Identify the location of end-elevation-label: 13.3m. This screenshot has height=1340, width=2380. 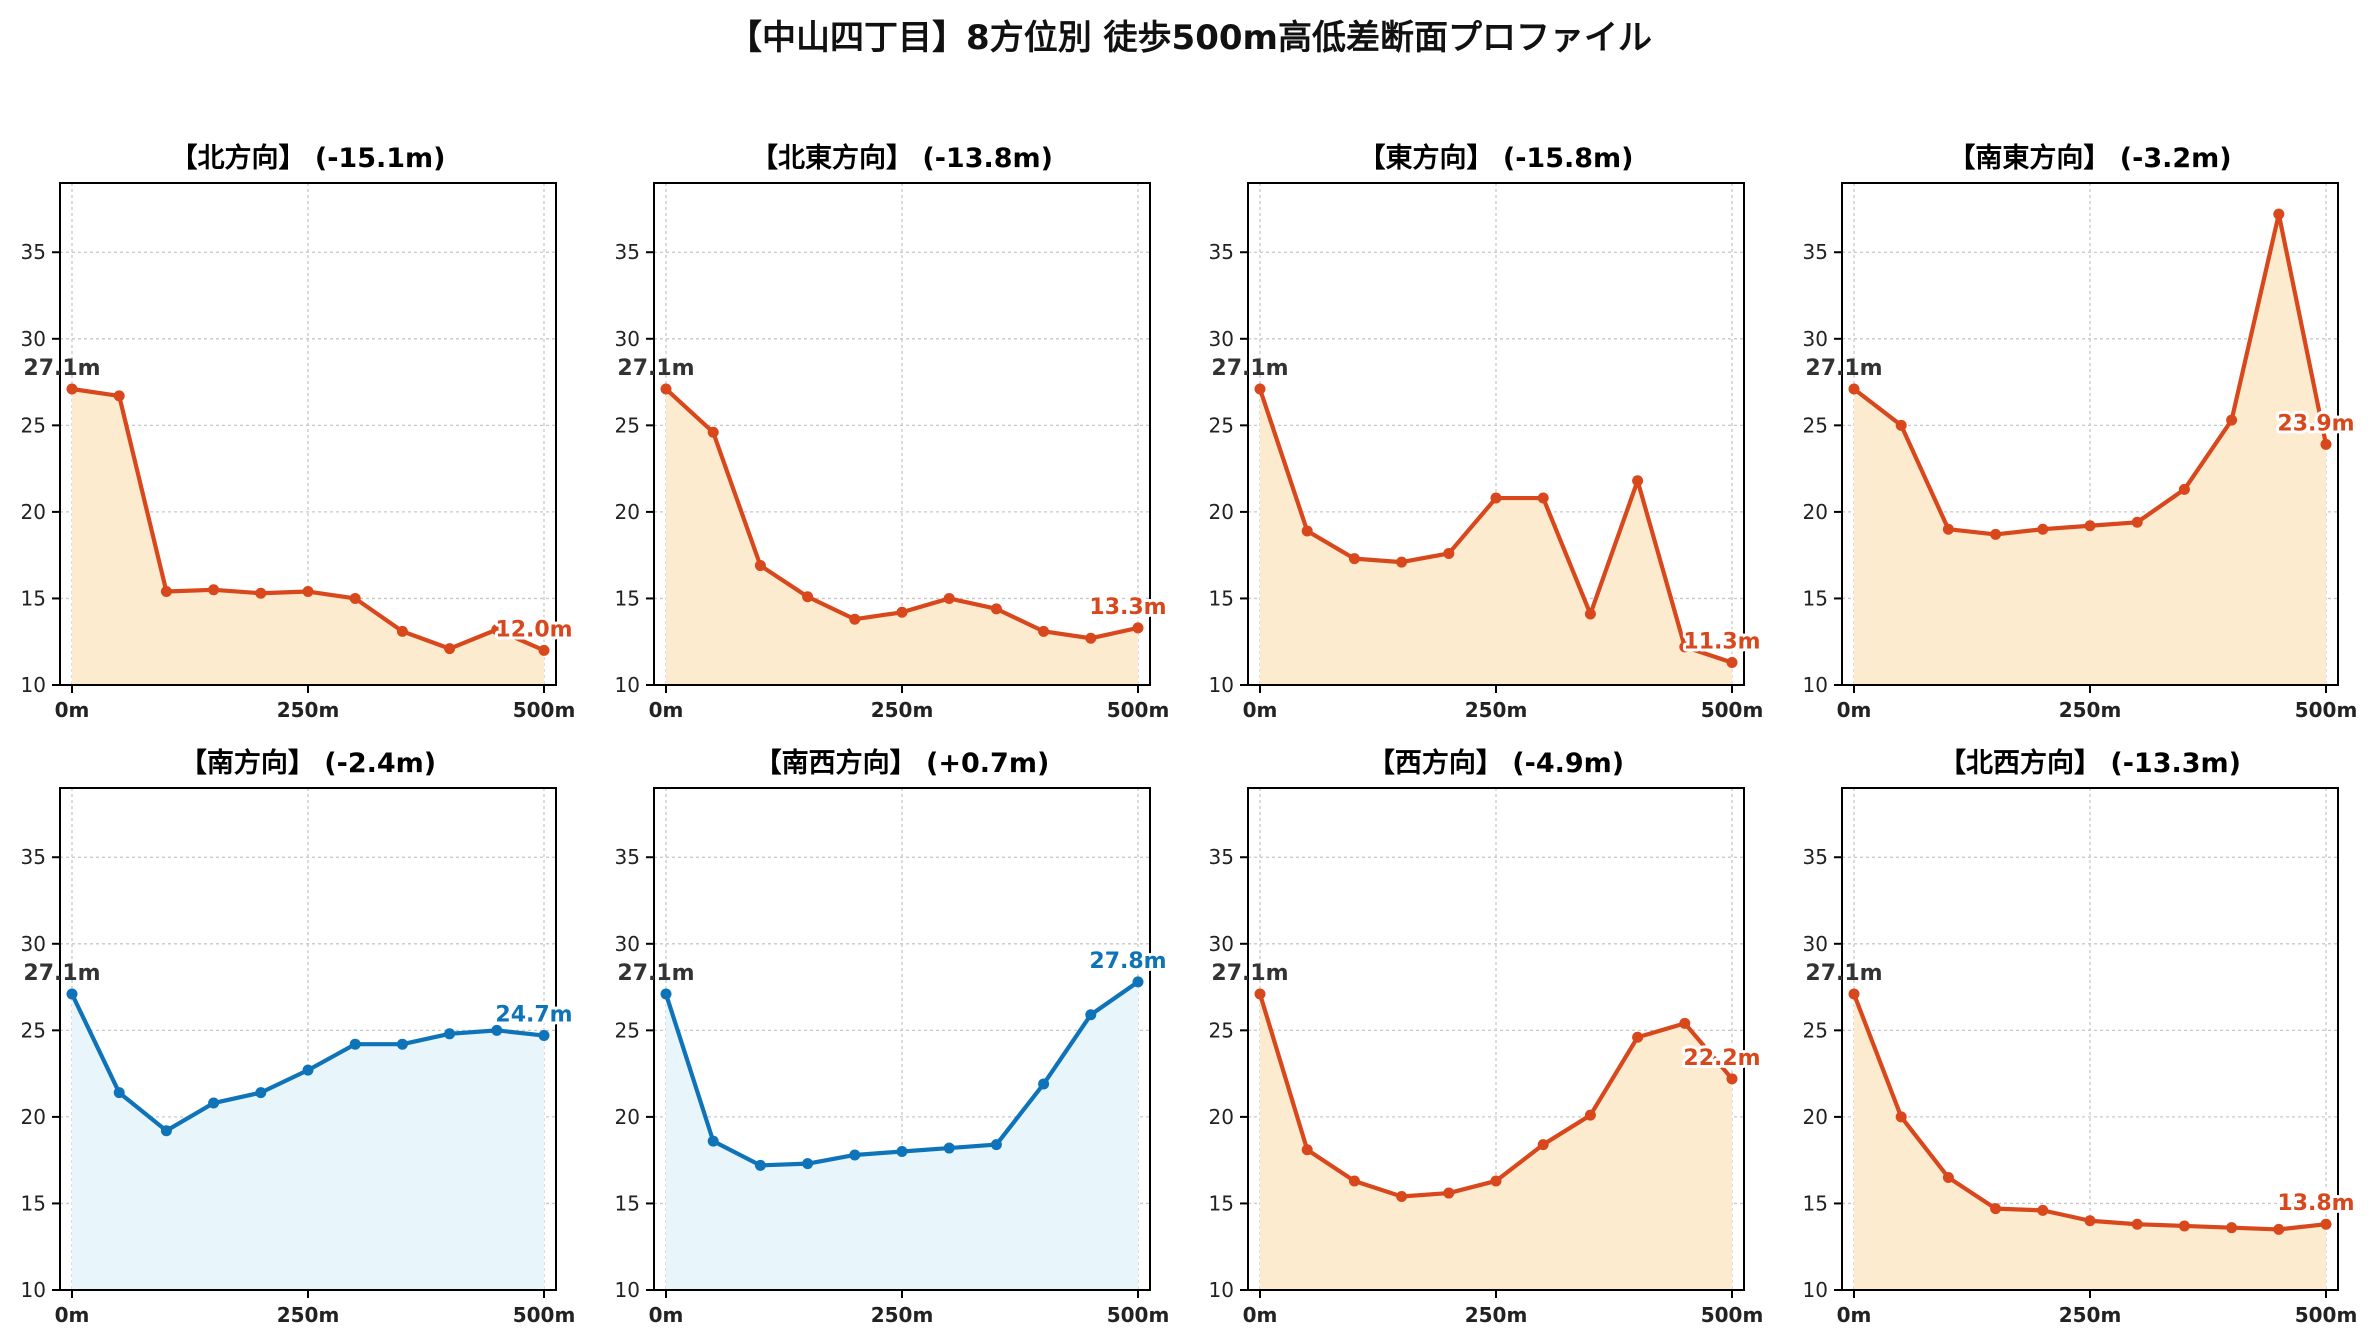
(1127, 607).